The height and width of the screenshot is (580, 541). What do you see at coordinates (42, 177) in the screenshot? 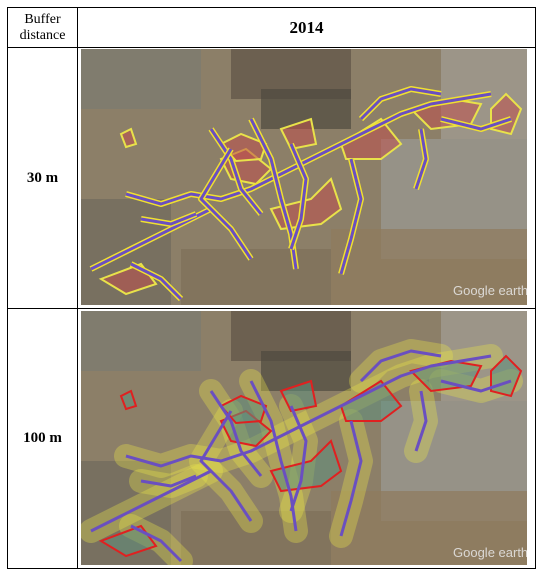
I see `row-label: 30 m` at bounding box center [42, 177].